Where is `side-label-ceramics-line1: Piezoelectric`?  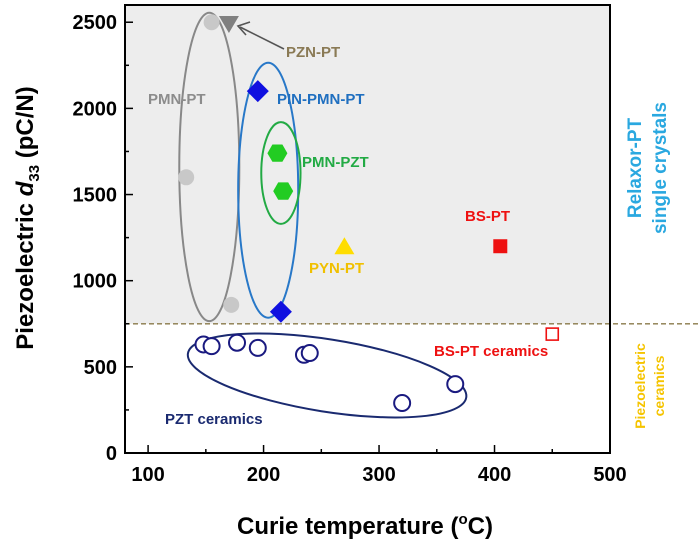 side-label-ceramics-line1: Piezoelectric is located at coordinates (640, 386).